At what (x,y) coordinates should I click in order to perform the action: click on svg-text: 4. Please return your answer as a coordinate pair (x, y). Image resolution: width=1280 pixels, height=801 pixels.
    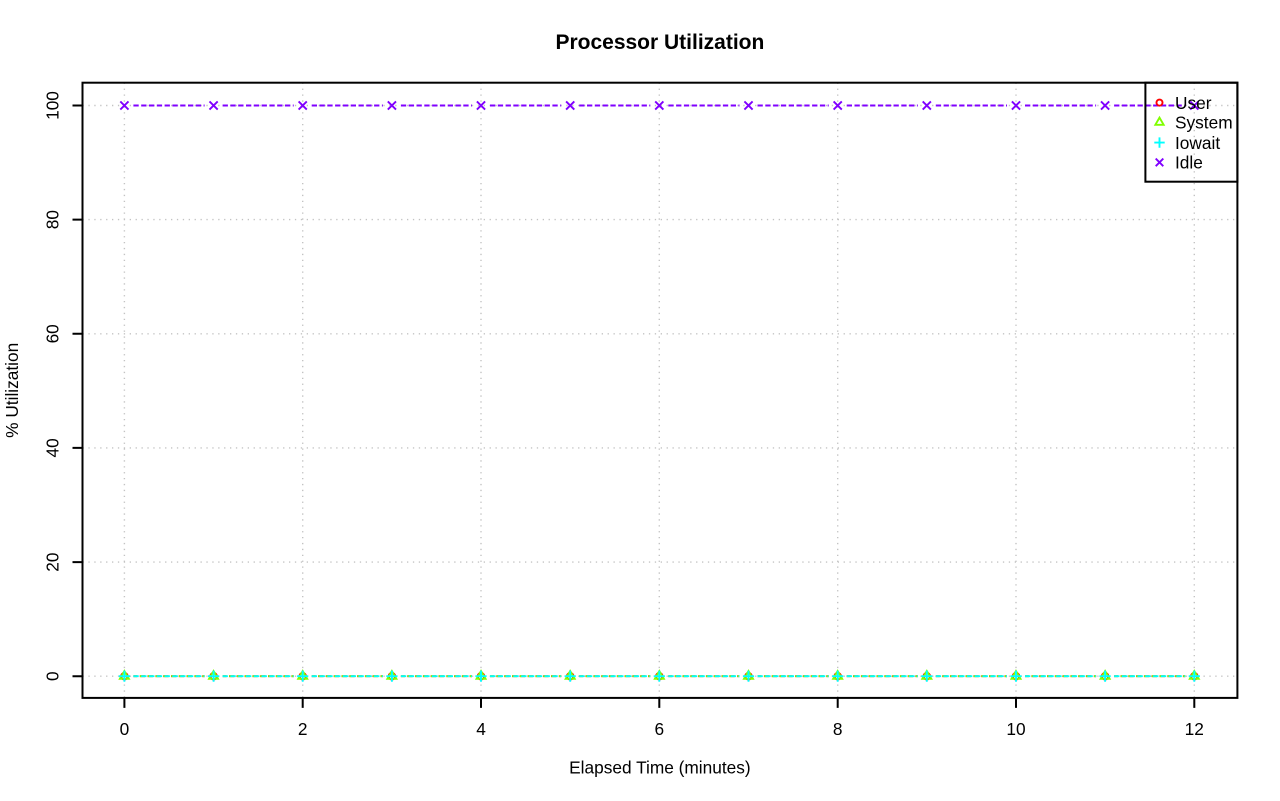
    Looking at the image, I should click on (481, 729).